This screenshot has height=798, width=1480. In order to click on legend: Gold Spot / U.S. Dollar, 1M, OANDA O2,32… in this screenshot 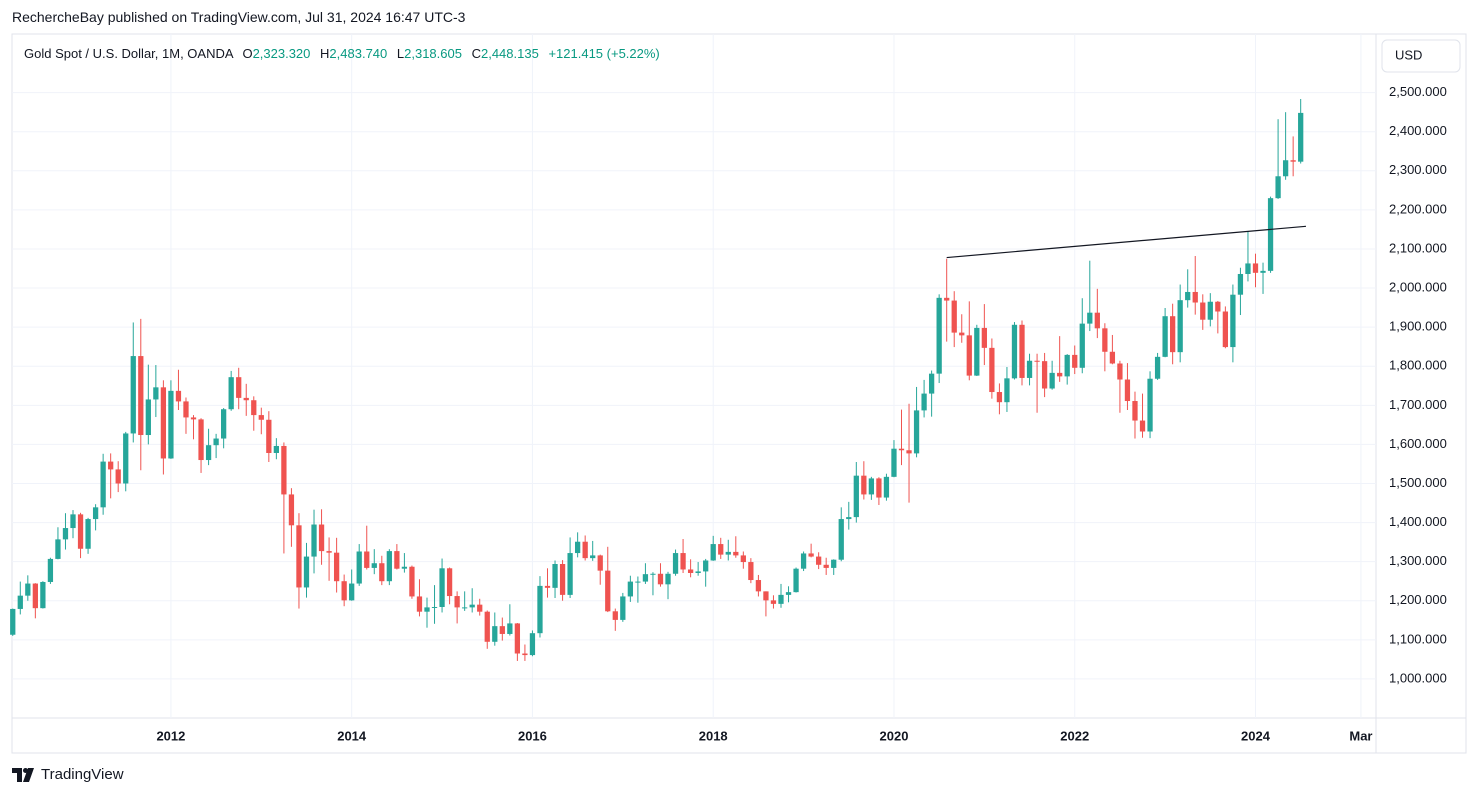, I will do `click(342, 53)`.